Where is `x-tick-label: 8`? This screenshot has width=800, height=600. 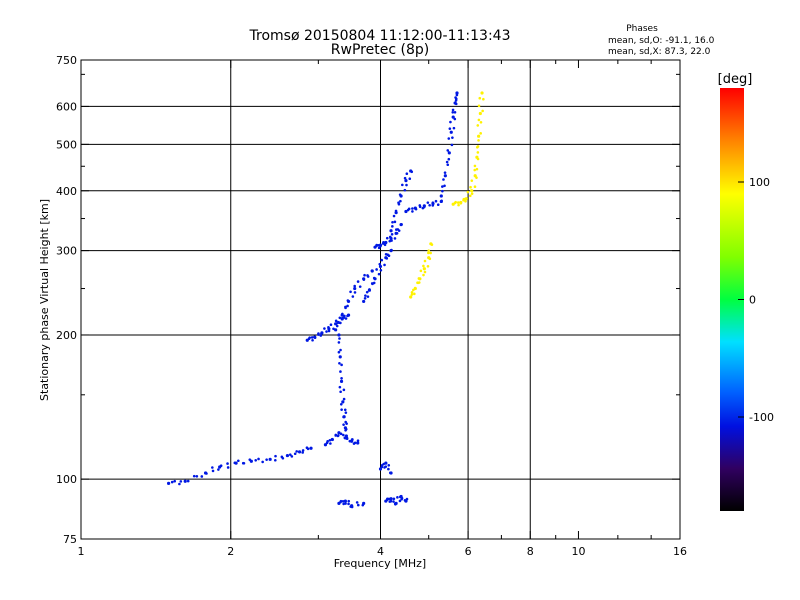 x-tick-label: 8 is located at coordinates (530, 551).